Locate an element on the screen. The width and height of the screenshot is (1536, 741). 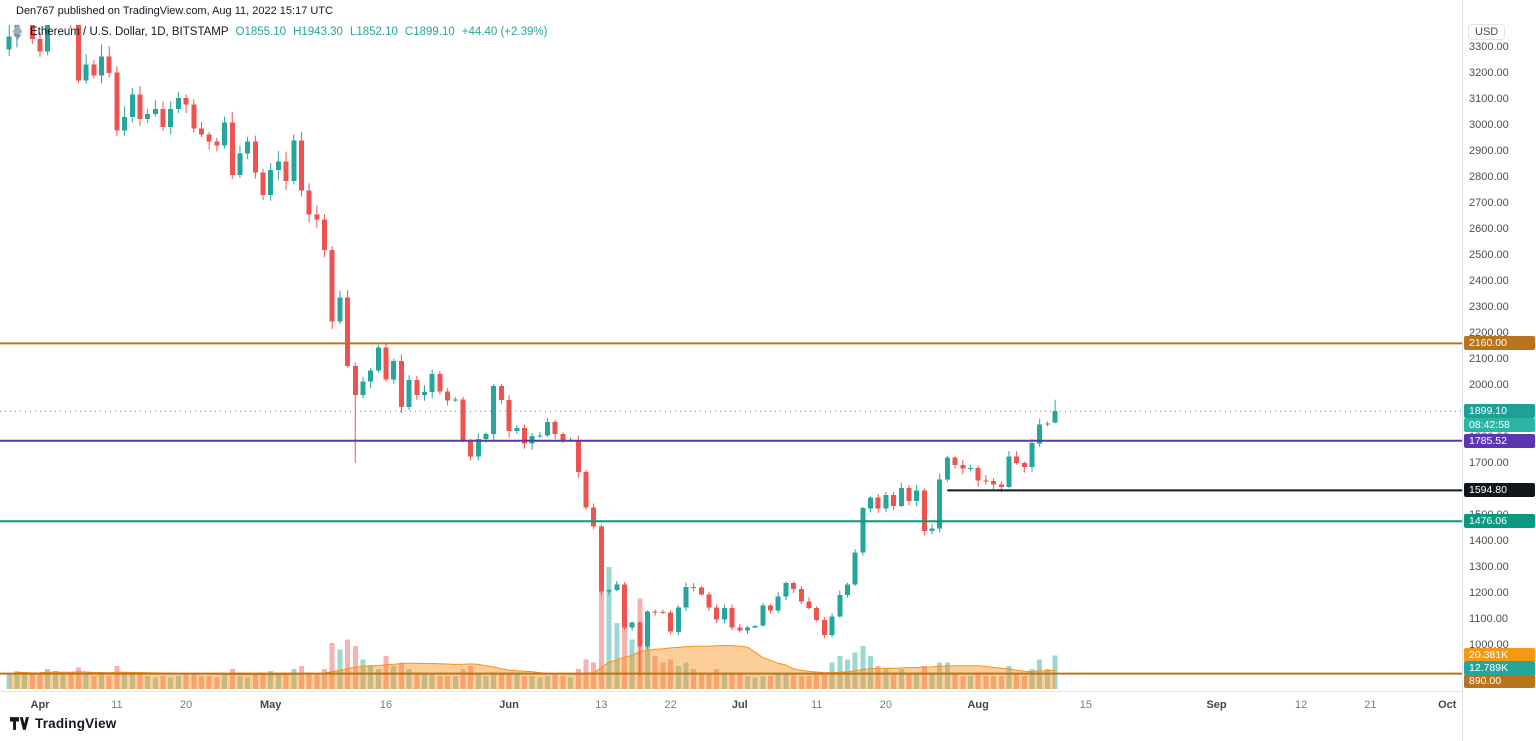
time-tick-label: 22 is located at coordinates (670, 705).